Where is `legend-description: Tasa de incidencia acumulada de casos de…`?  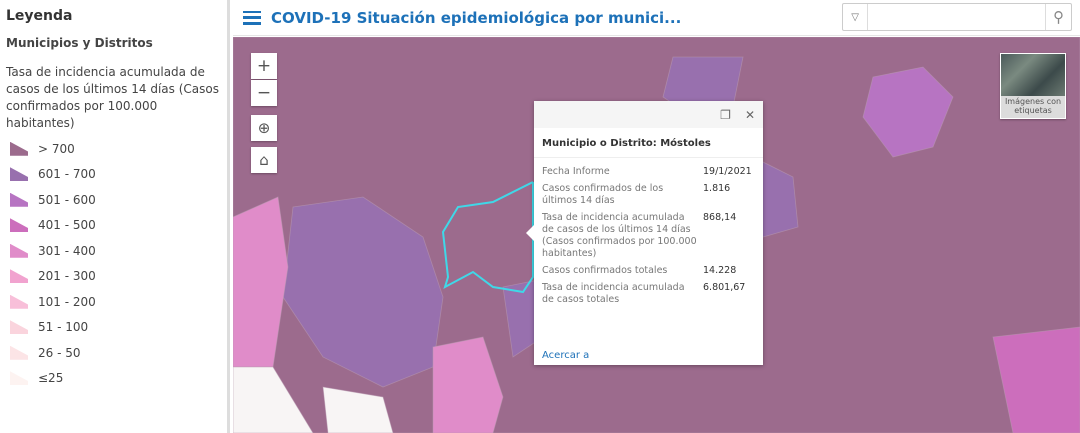
legend-description: Tasa de incidencia acumulada de casos de… is located at coordinates (112, 97).